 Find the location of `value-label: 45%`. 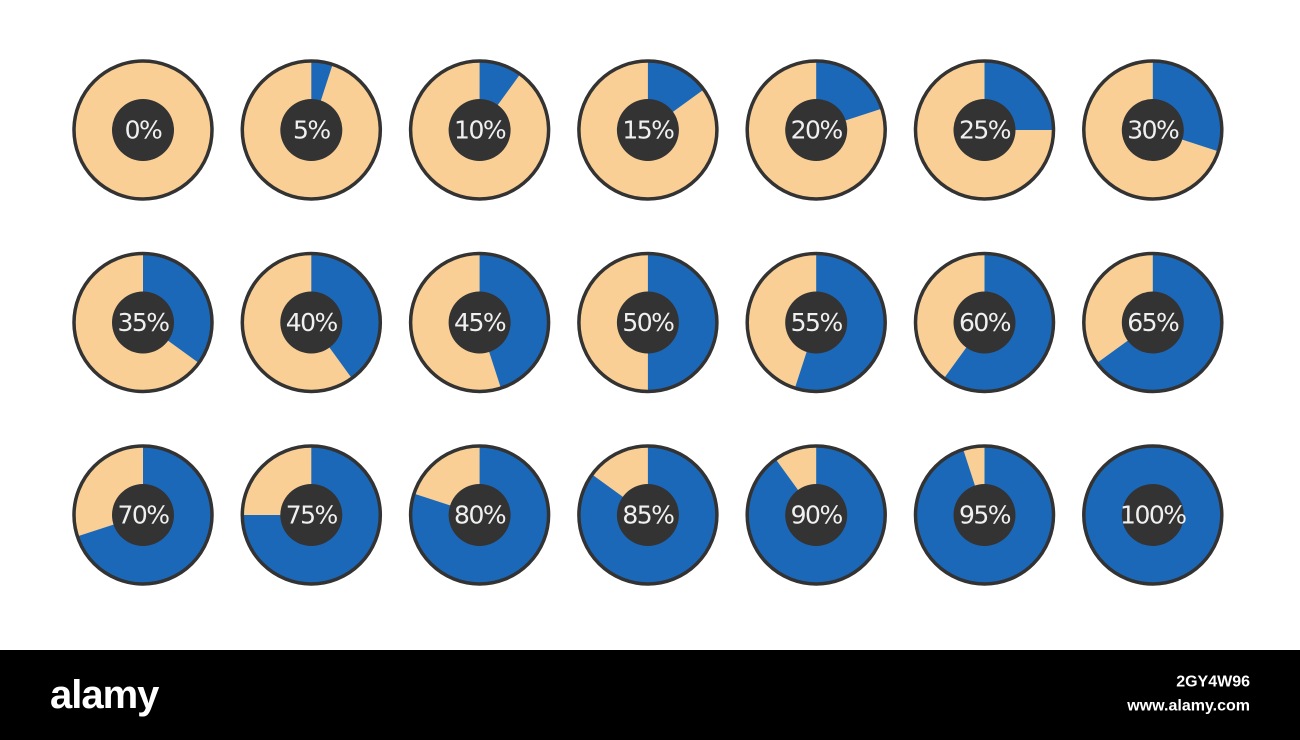

value-label: 45% is located at coordinates (480, 322).